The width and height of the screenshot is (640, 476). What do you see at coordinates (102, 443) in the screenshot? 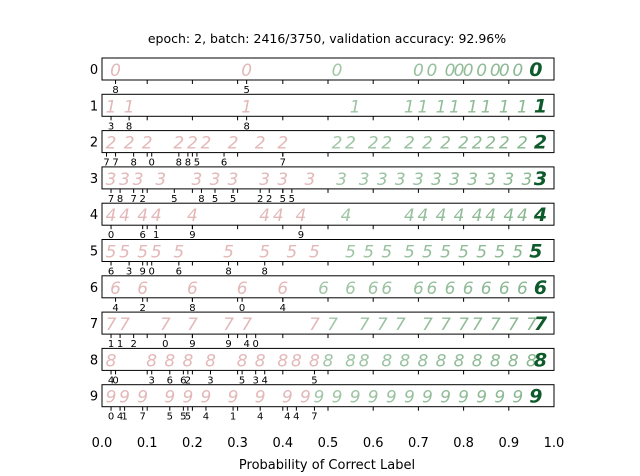
I see `x-tick-label: 0.0` at bounding box center [102, 443].